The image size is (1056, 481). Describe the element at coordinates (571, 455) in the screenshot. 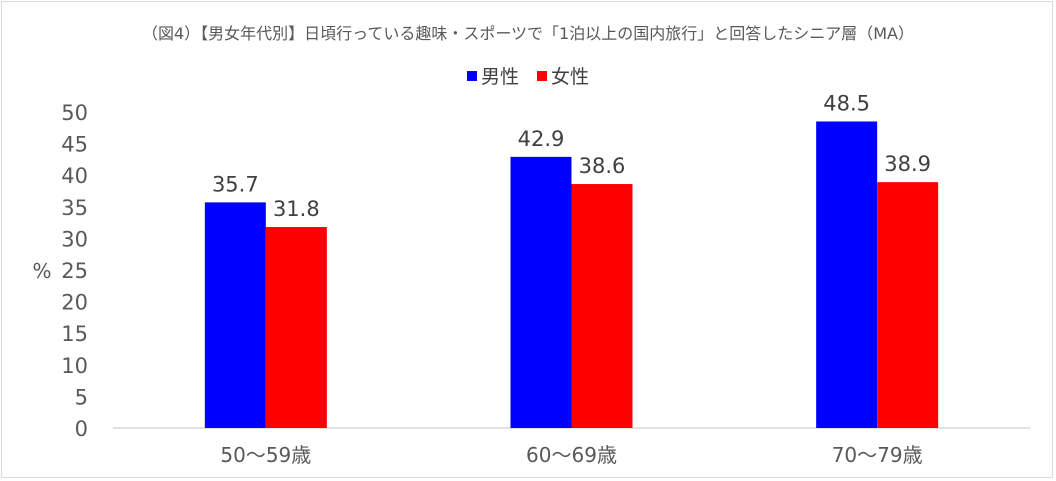

I see `x-tick-label: 60～69歳` at that location.